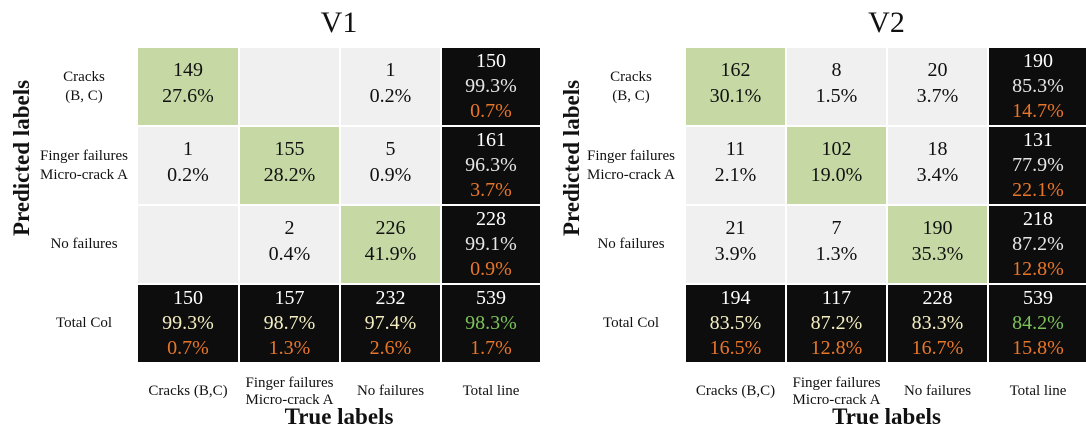 The height and width of the screenshot is (441, 1086). Describe the element at coordinates (836, 70) in the screenshot. I see `cell-count: 8` at that location.